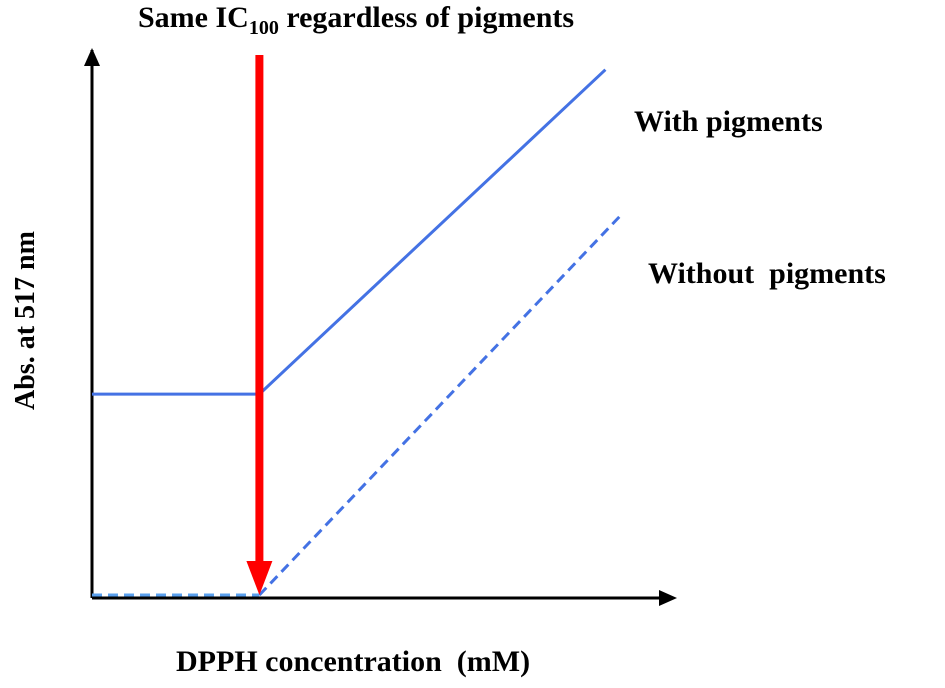 The height and width of the screenshot is (688, 945). Describe the element at coordinates (259, 325) in the screenshot. I see `annotation-layer` at that location.